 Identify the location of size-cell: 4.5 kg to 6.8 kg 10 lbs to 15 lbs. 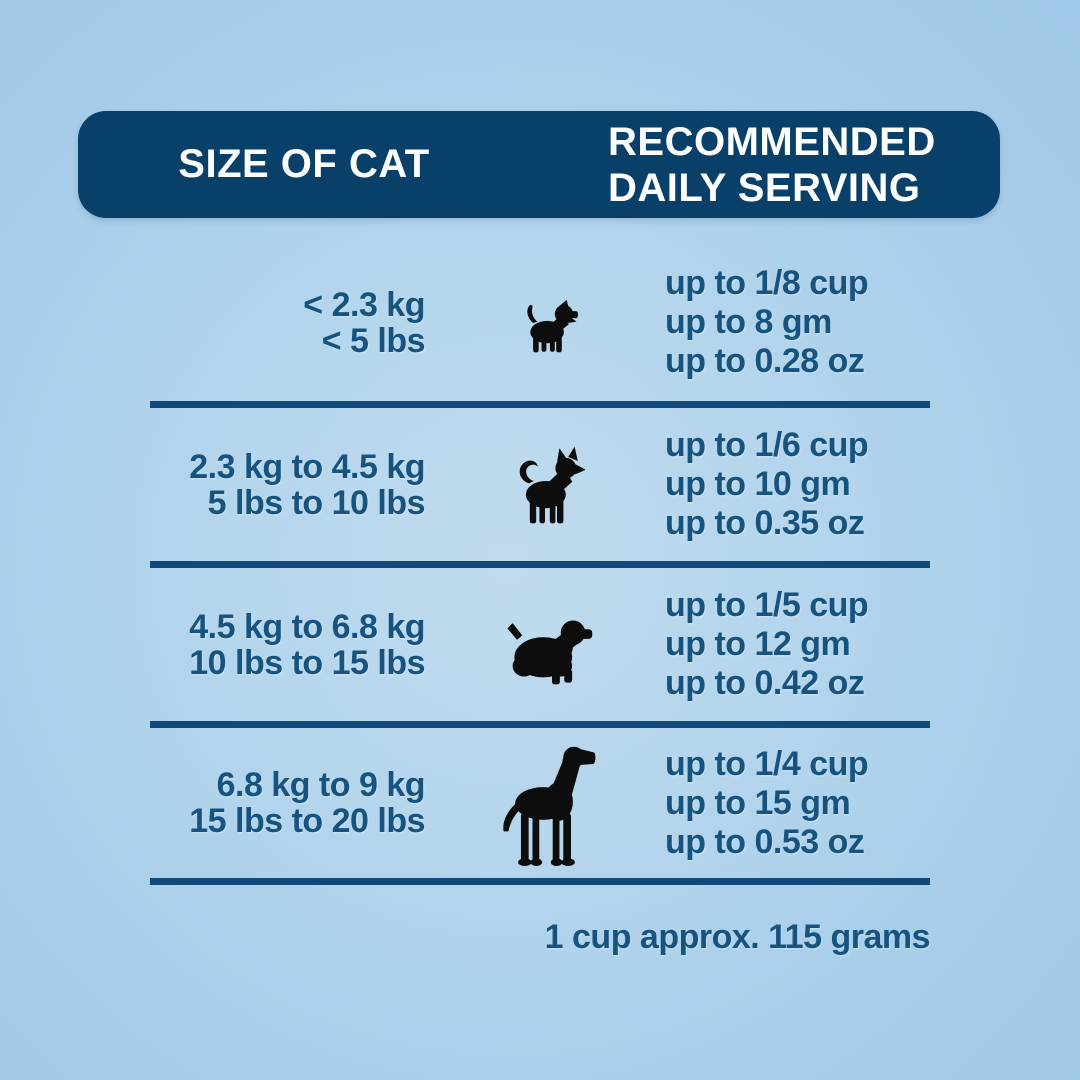
(287, 645).